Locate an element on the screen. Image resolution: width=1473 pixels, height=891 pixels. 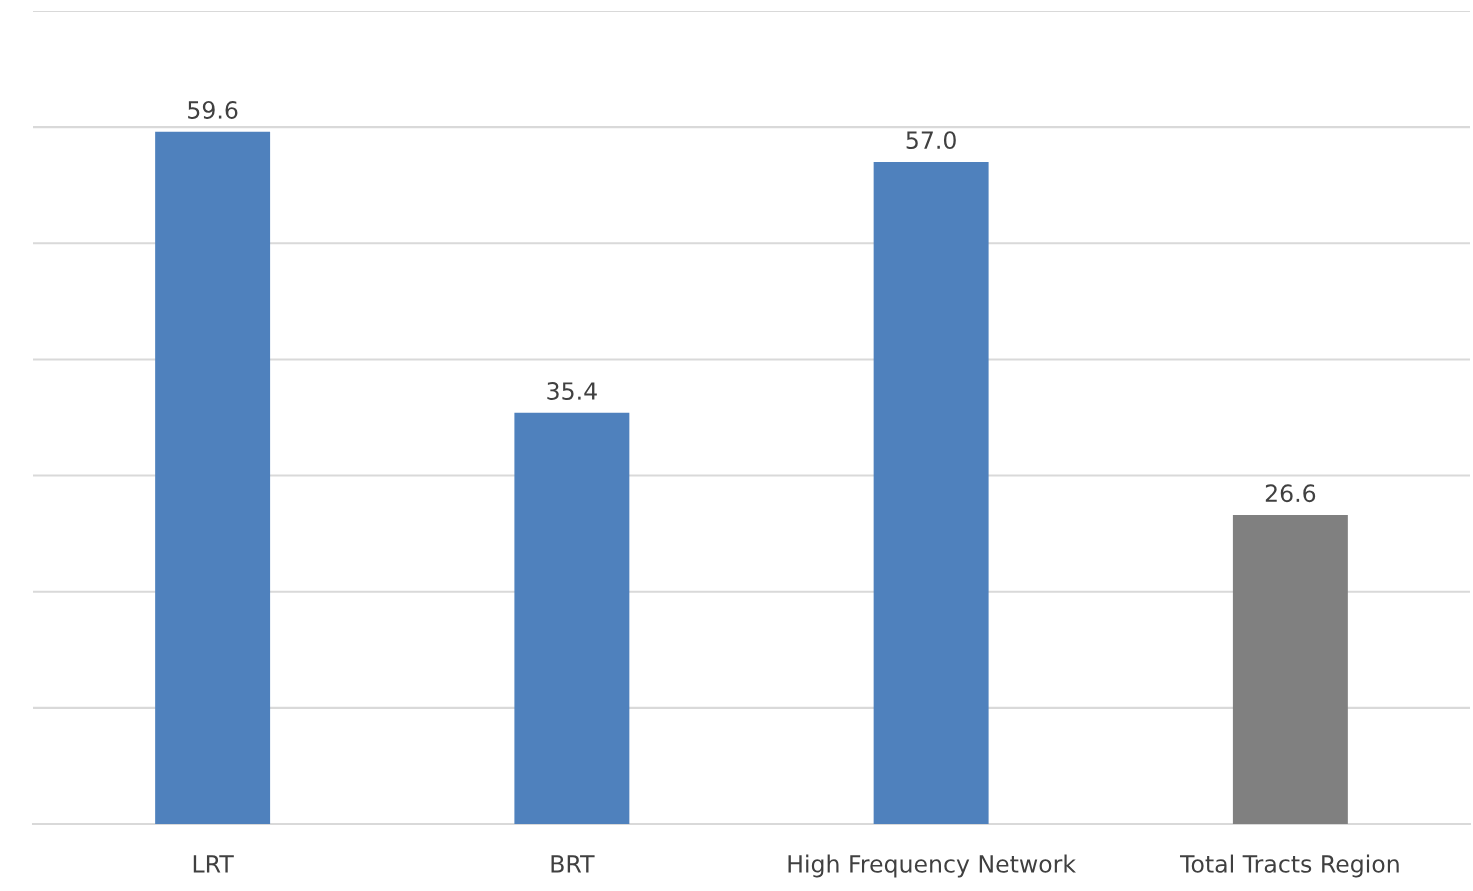
data-label: 57.0 is located at coordinates (931, 140).